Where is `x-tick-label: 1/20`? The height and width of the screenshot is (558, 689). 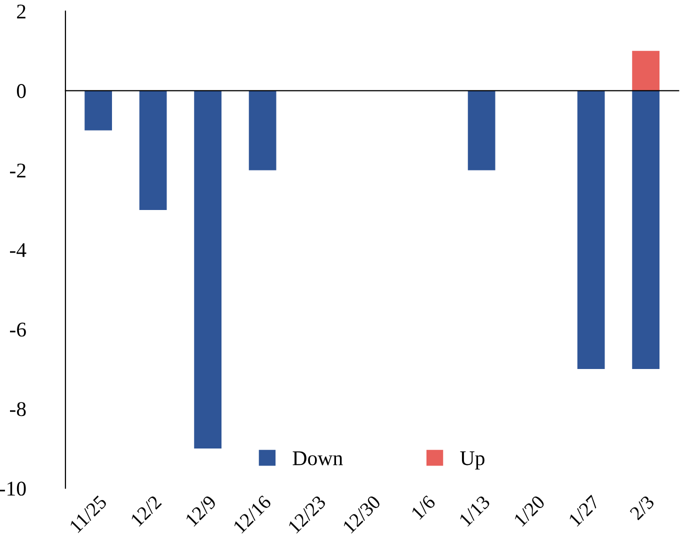 x-tick-label: 1/20 is located at coordinates (529, 510).